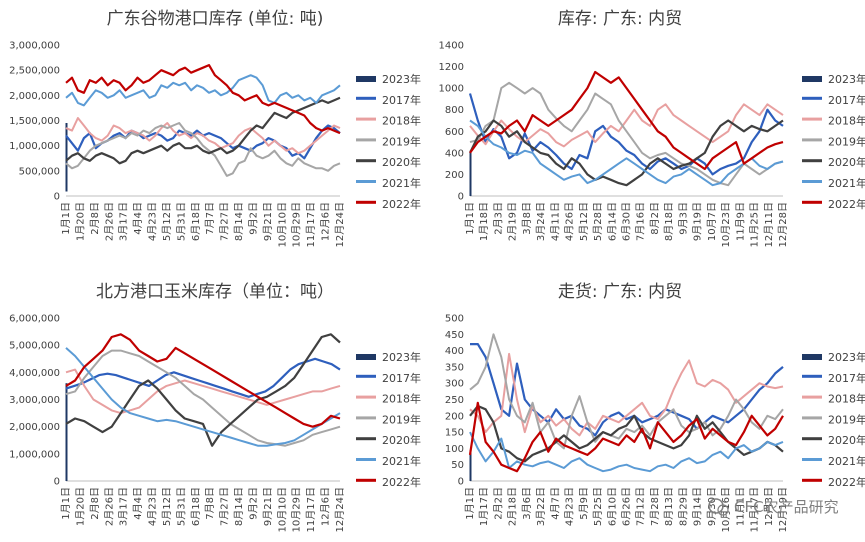  Describe the element at coordinates (669, 221) in the screenshot. I see `x-tick-label: 8月18日` at that location.